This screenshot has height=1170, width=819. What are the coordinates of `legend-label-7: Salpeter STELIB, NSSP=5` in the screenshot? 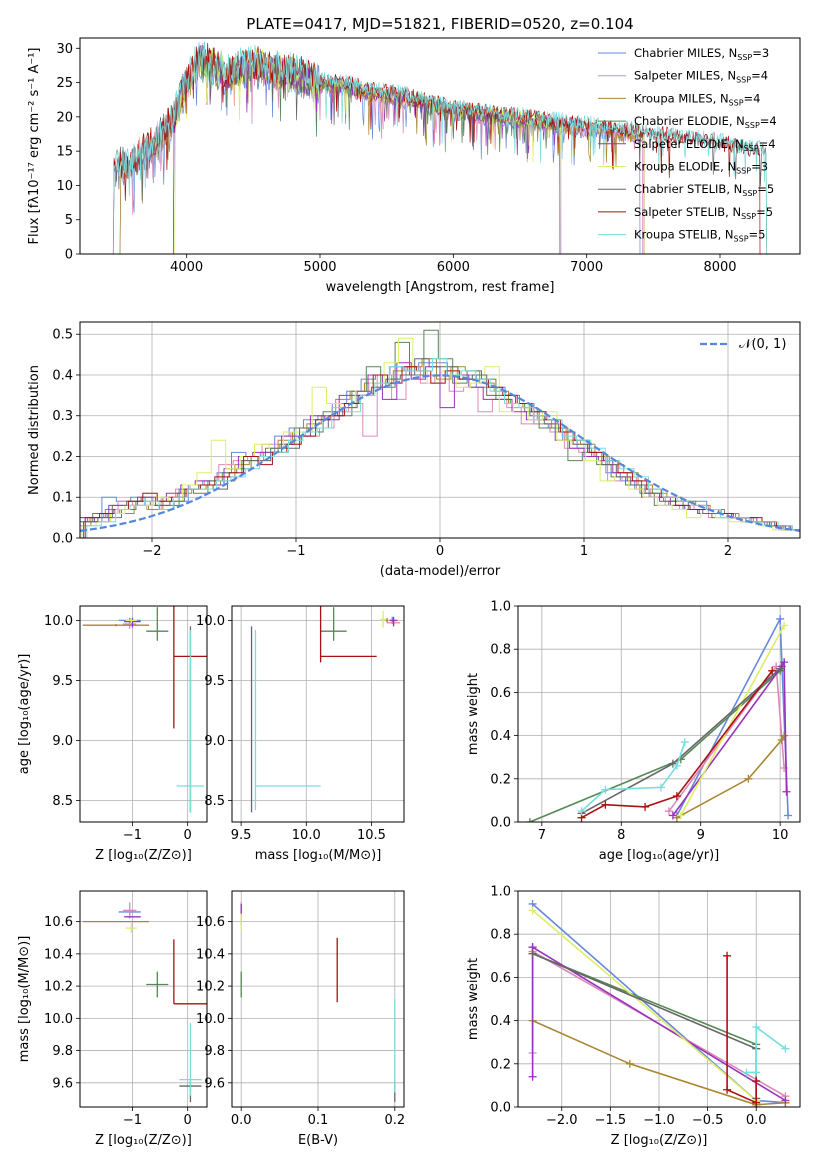 It's located at (703, 213).